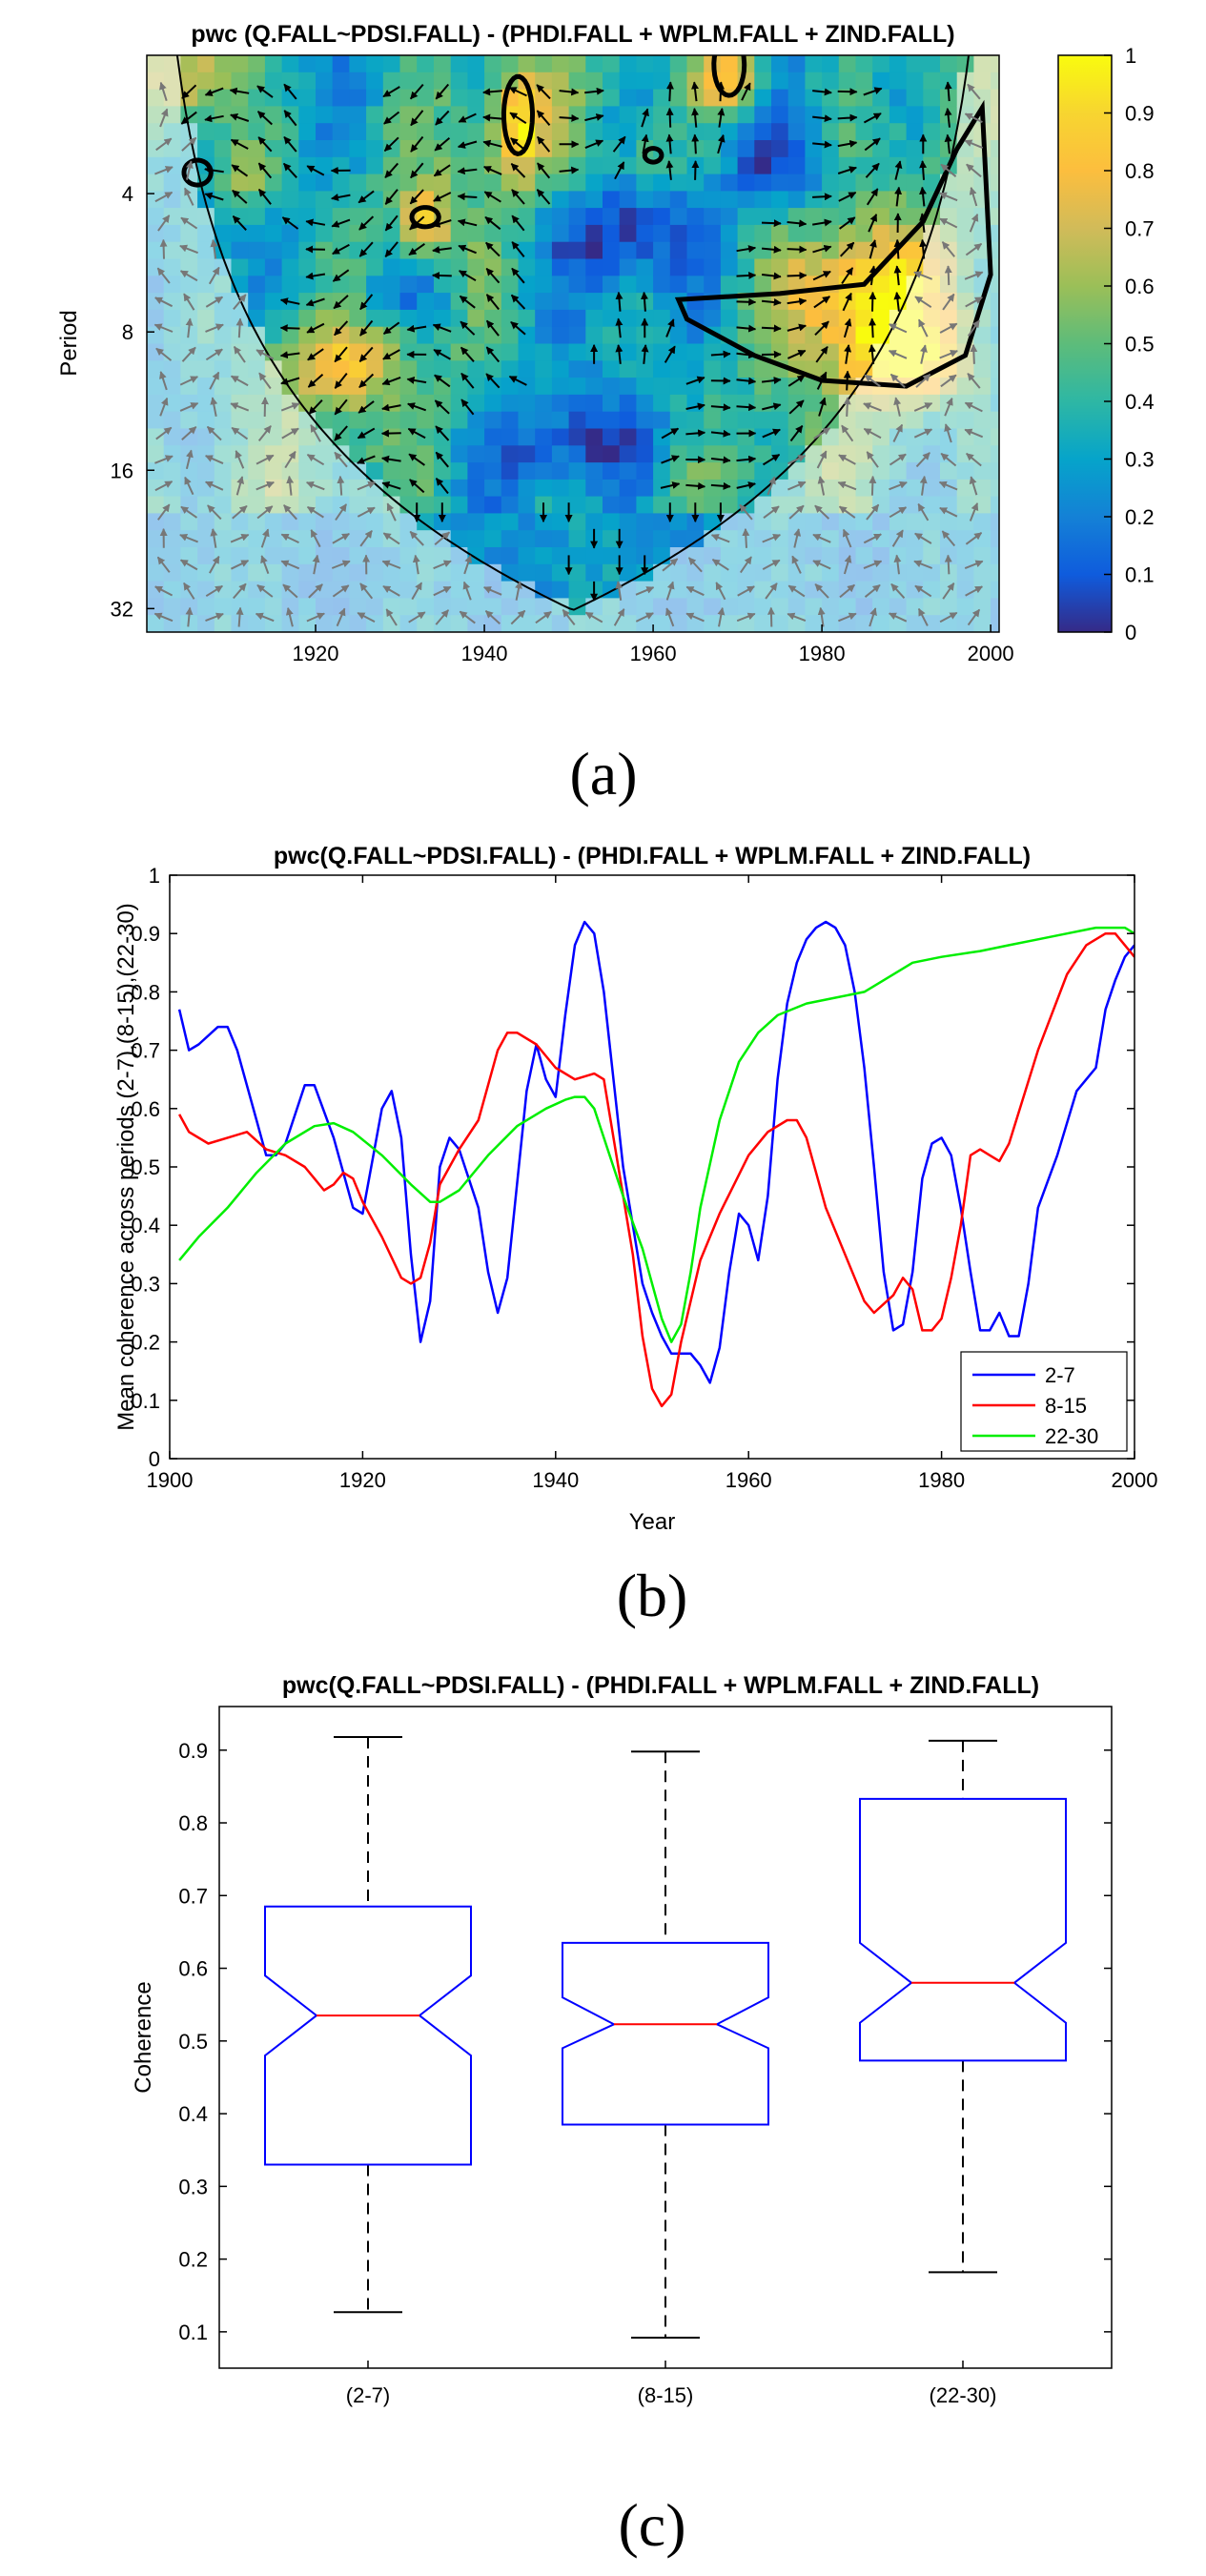  I want to click on panel-c-label: (c), so click(652, 2525).